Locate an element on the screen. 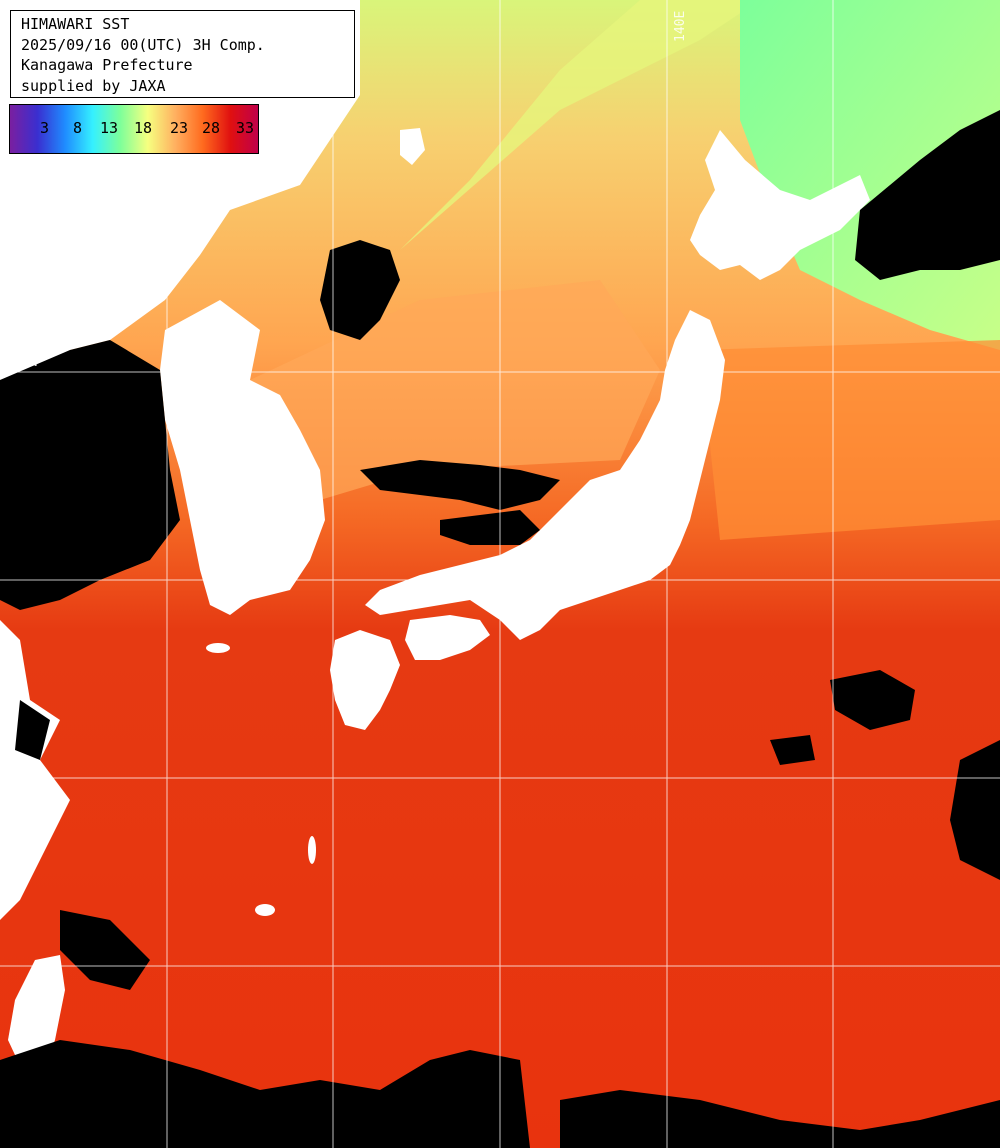  credit: supplied by JAXA is located at coordinates (93, 85).